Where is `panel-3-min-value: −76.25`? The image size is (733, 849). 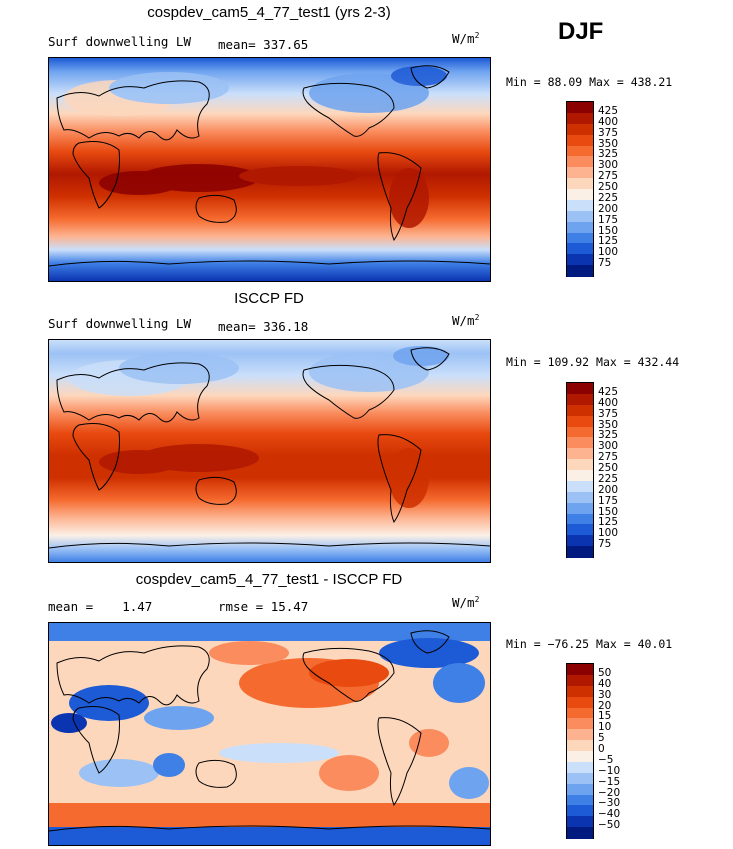 panel-3-min-value: −76.25 is located at coordinates (568, 644).